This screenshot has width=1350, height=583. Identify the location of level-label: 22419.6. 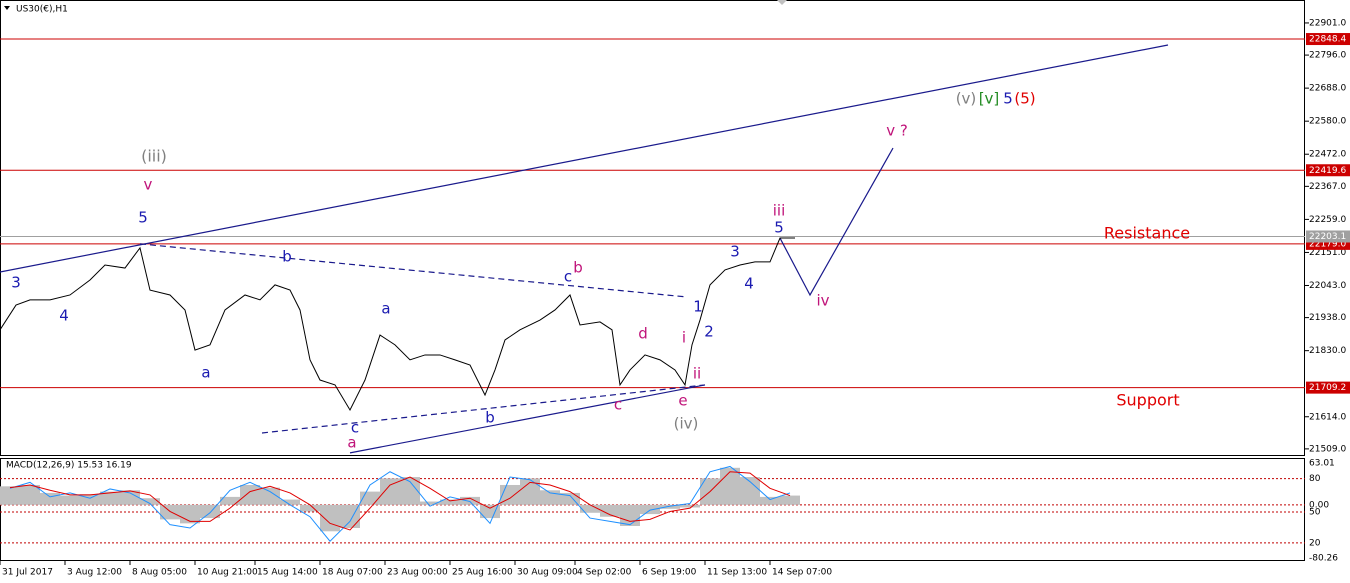
(1327, 171).